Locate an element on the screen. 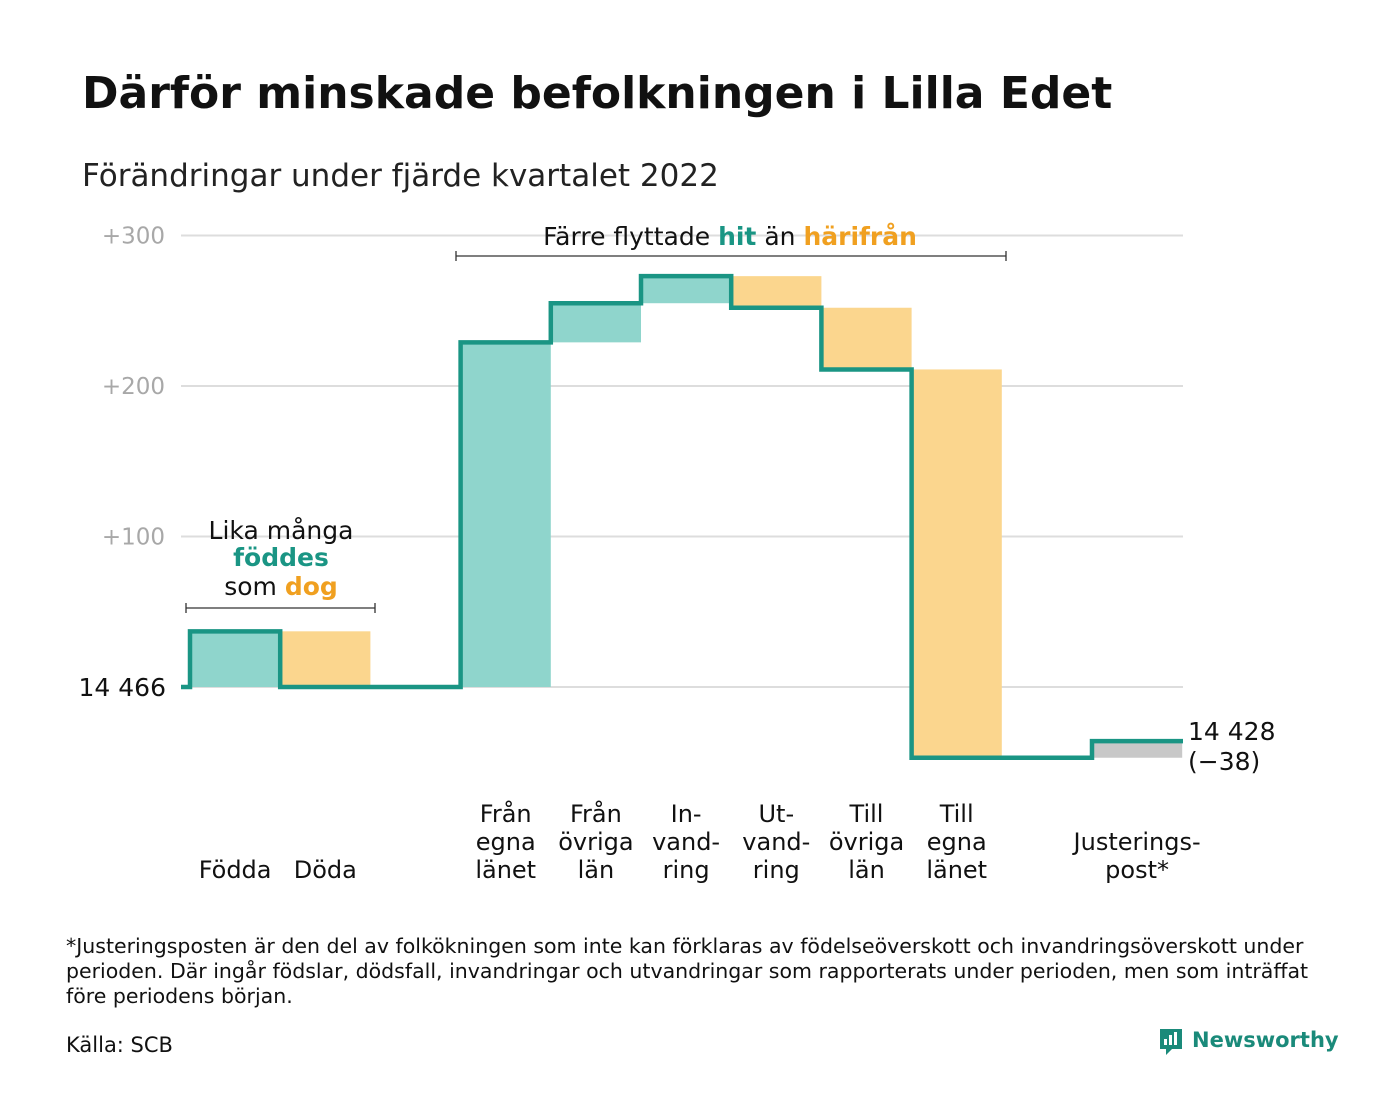  annotation-births-dog: dog is located at coordinates (311, 586).